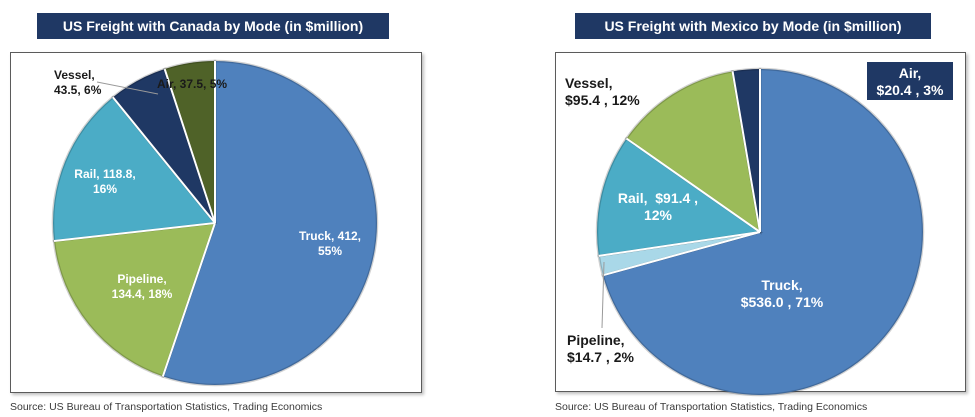 The image size is (975, 417). What do you see at coordinates (596, 340) in the screenshot?
I see `mexico-data-label-pipeline: Pipeline,` at bounding box center [596, 340].